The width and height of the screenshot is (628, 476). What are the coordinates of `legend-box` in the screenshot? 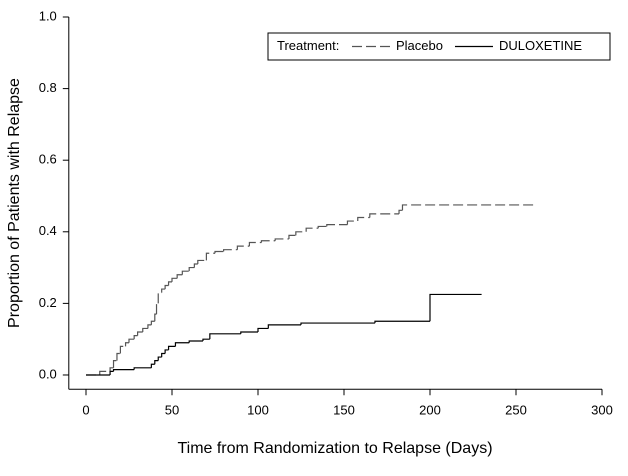 It's located at (439, 46).